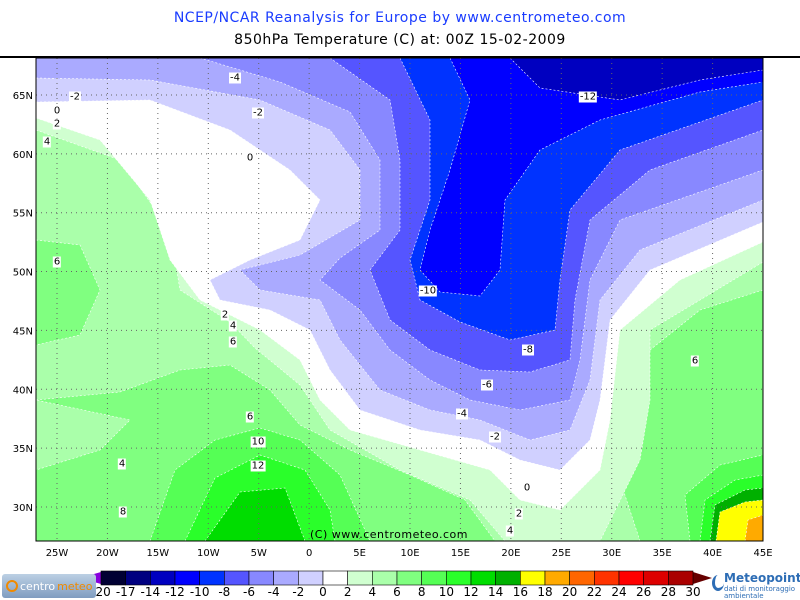 This screenshot has height=600, width=800. I want to click on logo-ring-icon, so click(12, 586).